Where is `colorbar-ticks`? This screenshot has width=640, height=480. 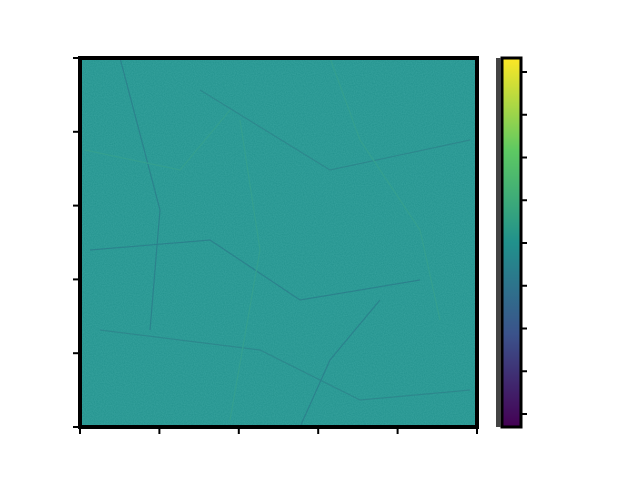 colorbar-ticks is located at coordinates (524, 243).